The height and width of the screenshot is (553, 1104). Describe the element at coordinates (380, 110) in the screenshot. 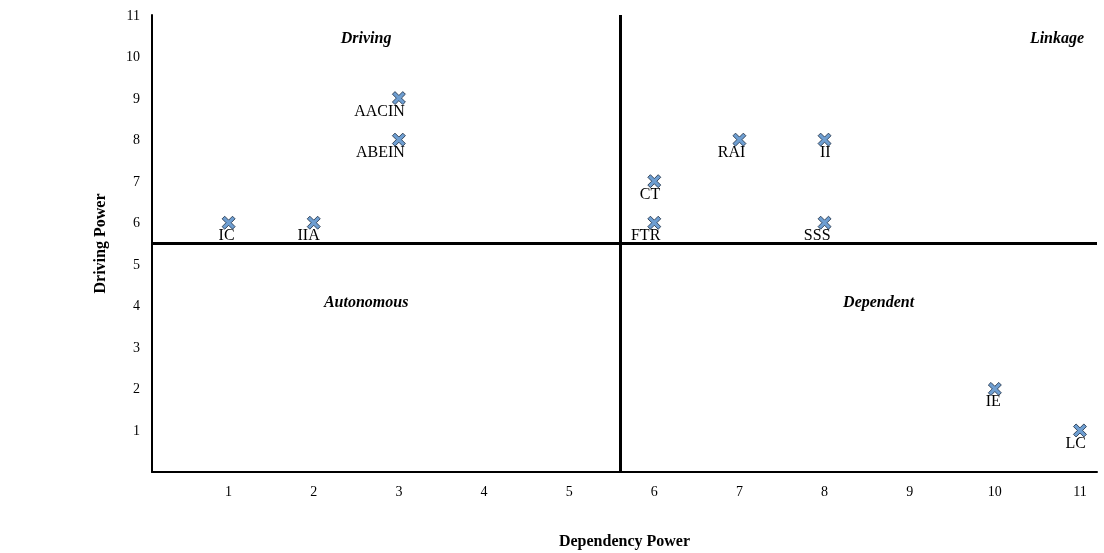

I see `annotation: AACIN` at that location.